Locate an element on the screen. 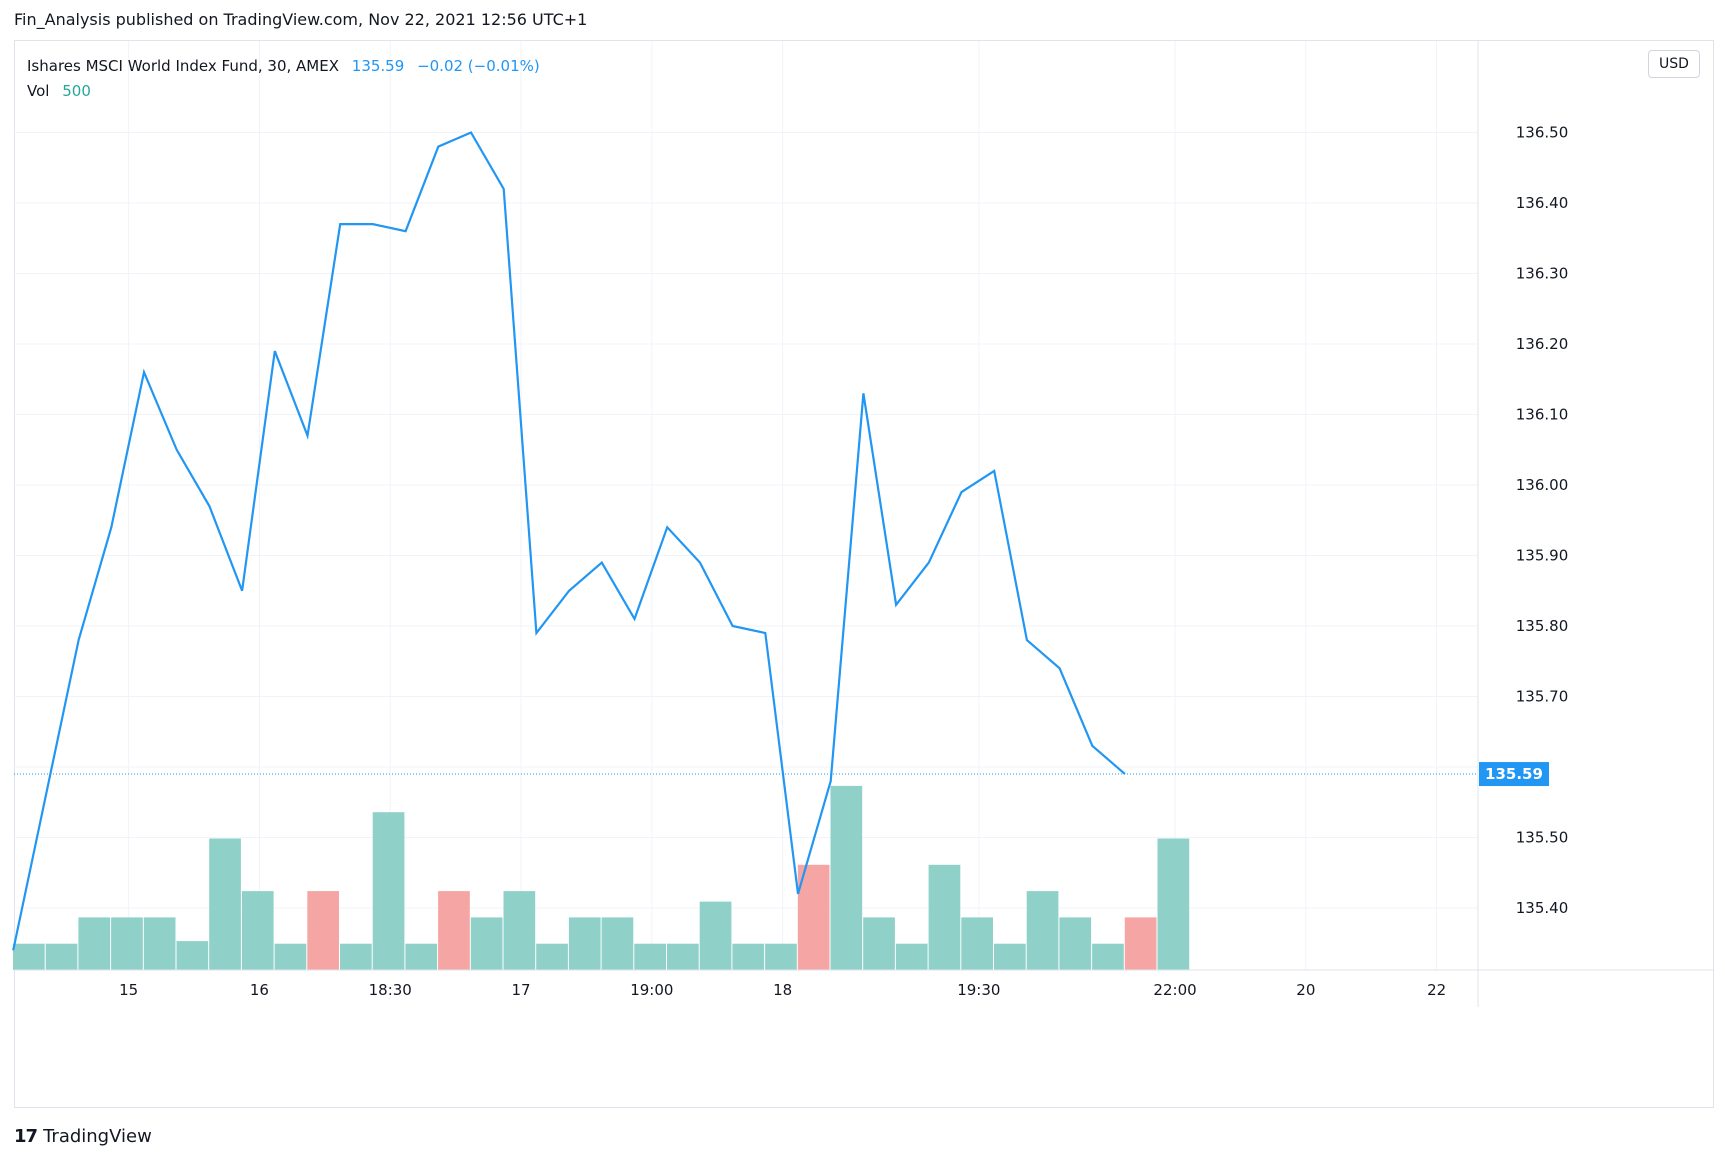  y-tick-label: 135.50 is located at coordinates (1542, 838).